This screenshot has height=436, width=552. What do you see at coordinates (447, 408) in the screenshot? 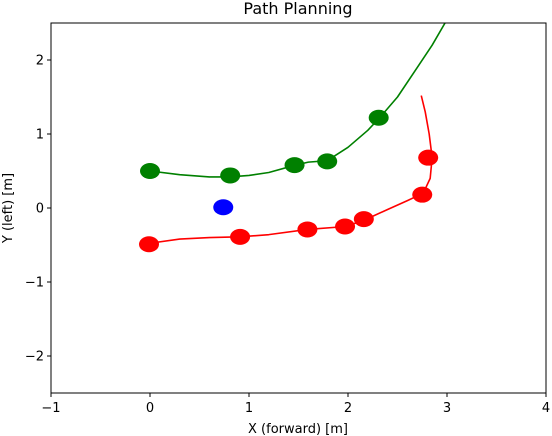
I see `x-tick-label: 3` at bounding box center [447, 408].